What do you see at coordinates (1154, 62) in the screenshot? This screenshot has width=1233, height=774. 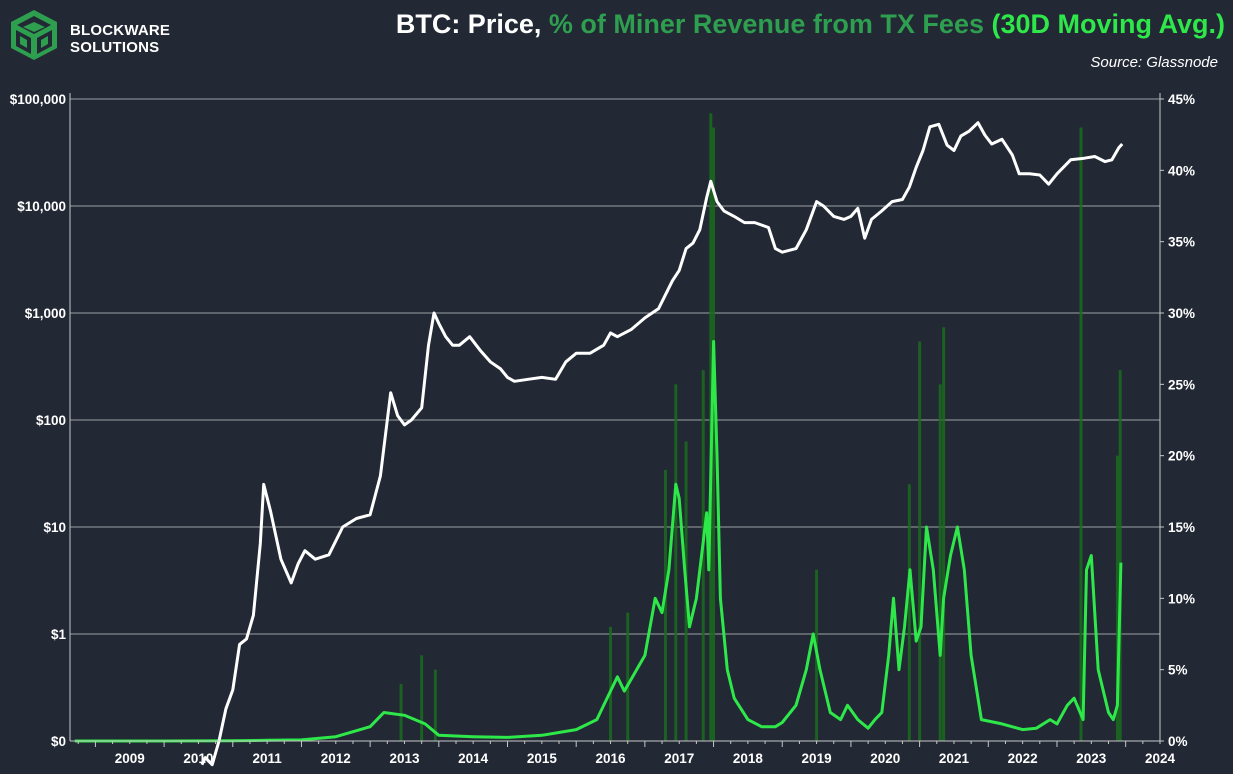 I see `source-label: Source: Glassnode` at bounding box center [1154, 62].